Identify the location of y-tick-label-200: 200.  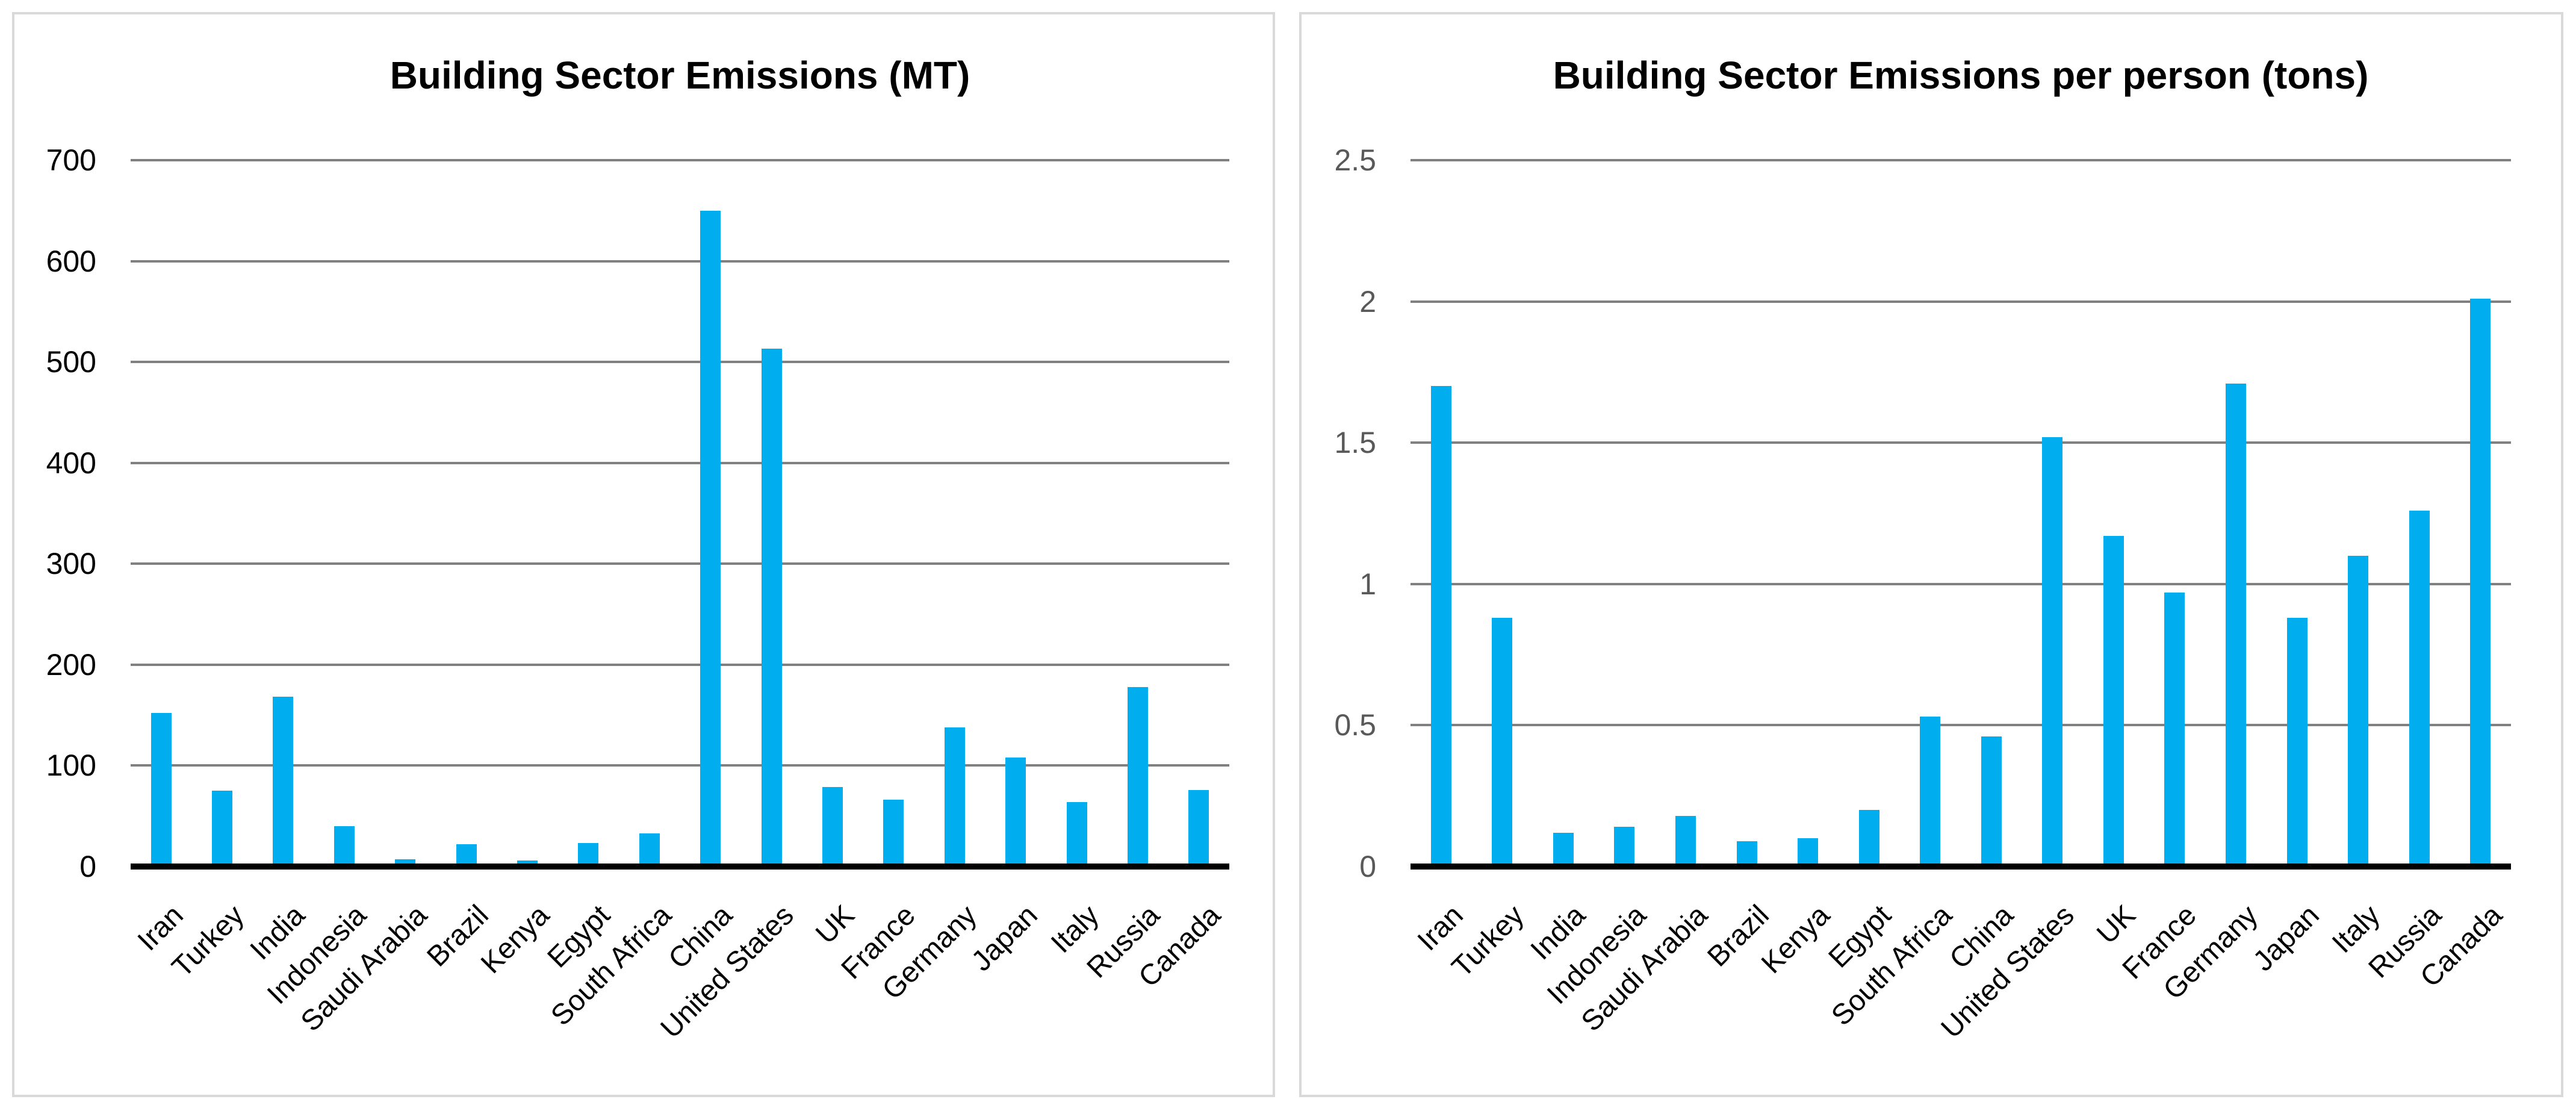
(71, 665).